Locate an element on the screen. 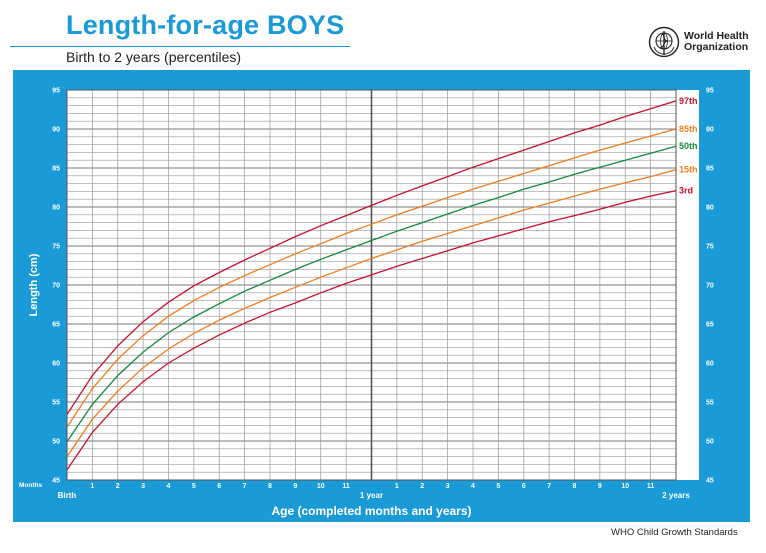 This screenshot has width=766, height=553. percentile-label: 15th is located at coordinates (688, 170).